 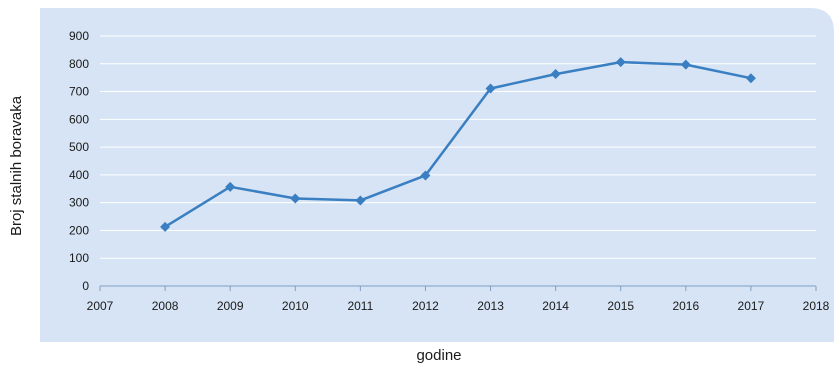 What do you see at coordinates (685, 306) in the screenshot?
I see `x-tick-label: 2016` at bounding box center [685, 306].